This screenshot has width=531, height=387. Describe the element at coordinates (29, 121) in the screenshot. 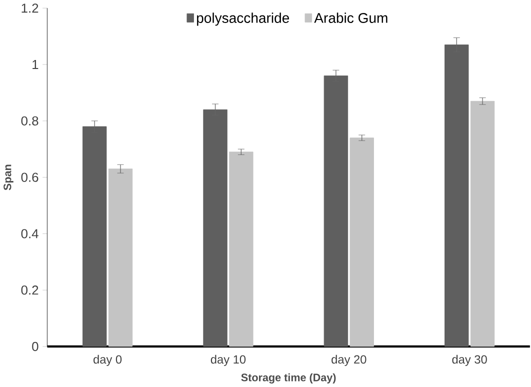

I see `y-tick-label: 0.8` at that location.